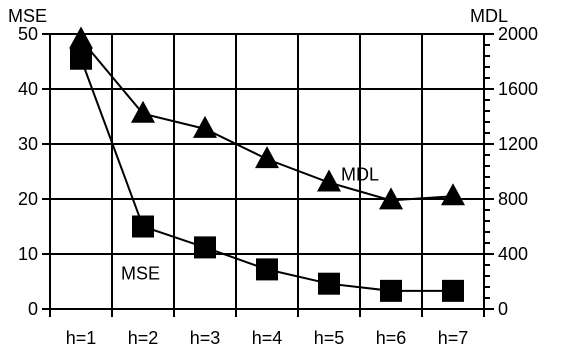  Describe the element at coordinates (34, 171) in the screenshot. I see `left-axis: 0 10 20 30 40 50` at that location.